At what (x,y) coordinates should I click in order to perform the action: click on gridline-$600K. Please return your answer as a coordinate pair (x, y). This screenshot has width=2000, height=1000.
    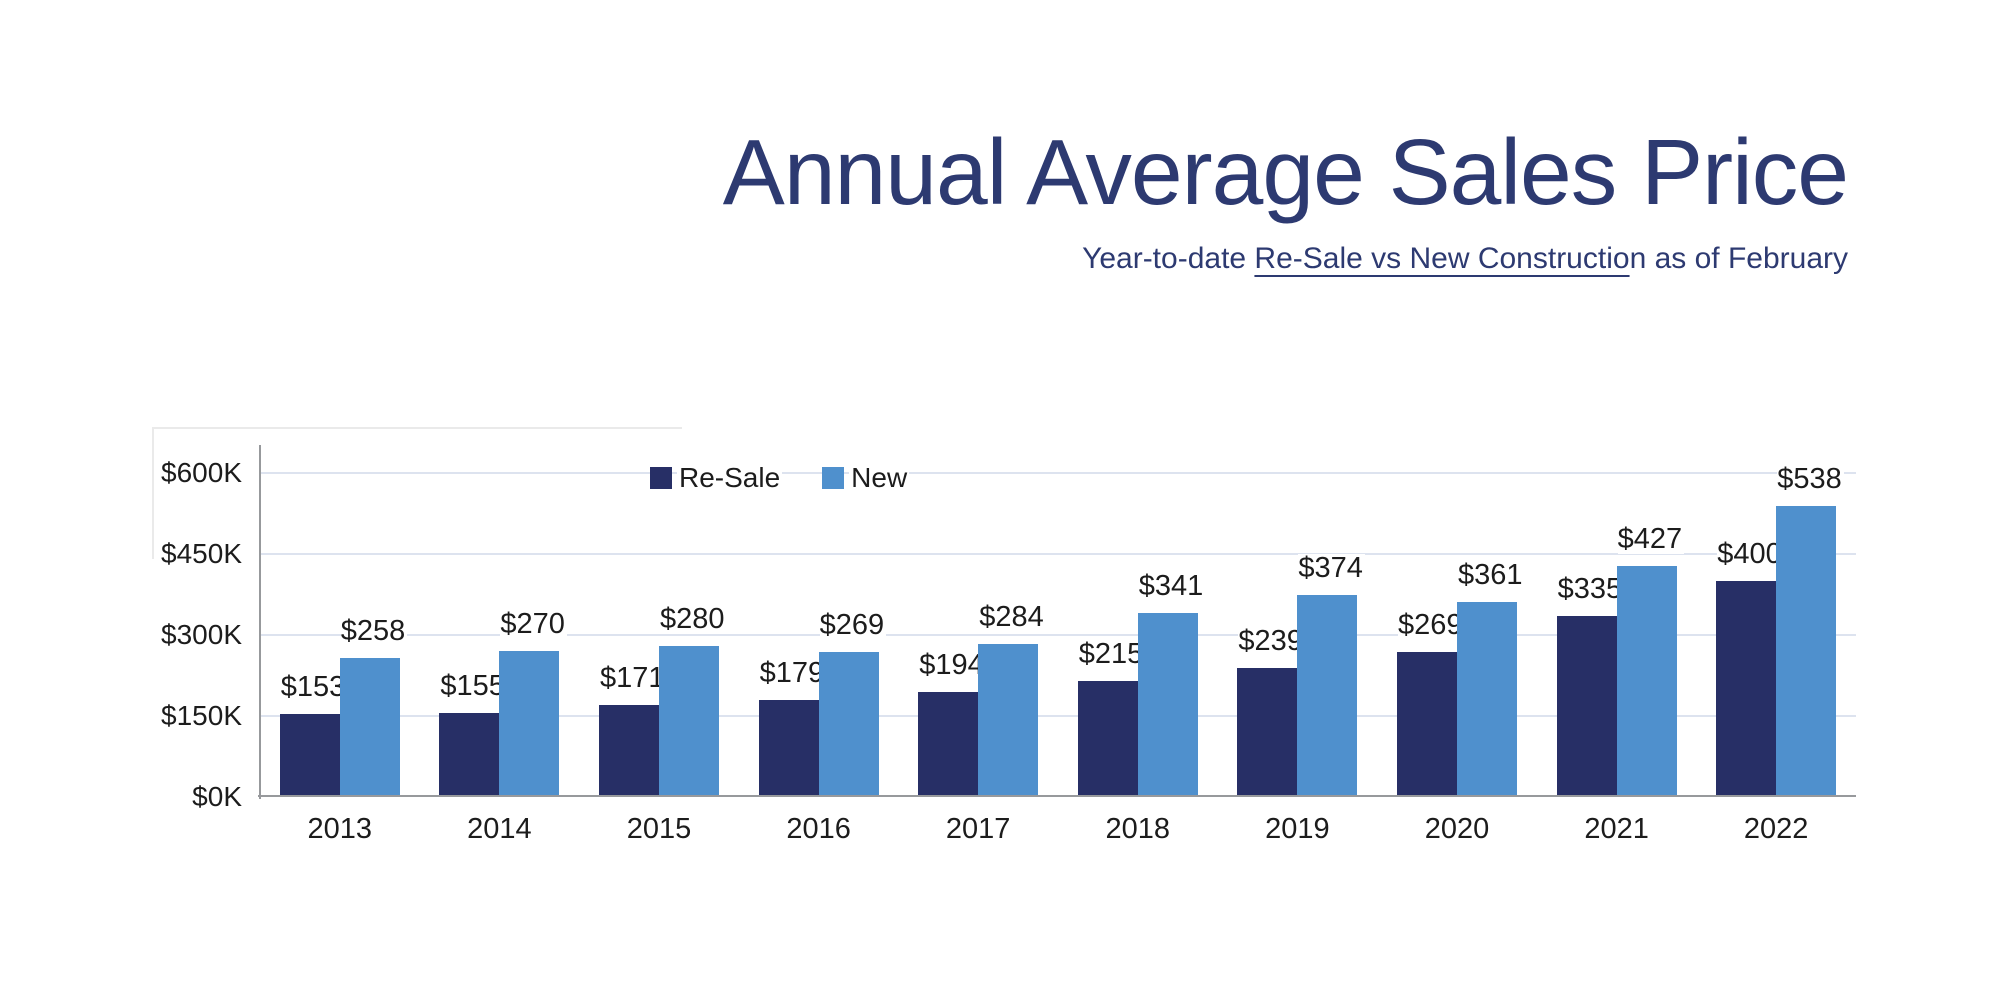
    Looking at the image, I should click on (1058, 473).